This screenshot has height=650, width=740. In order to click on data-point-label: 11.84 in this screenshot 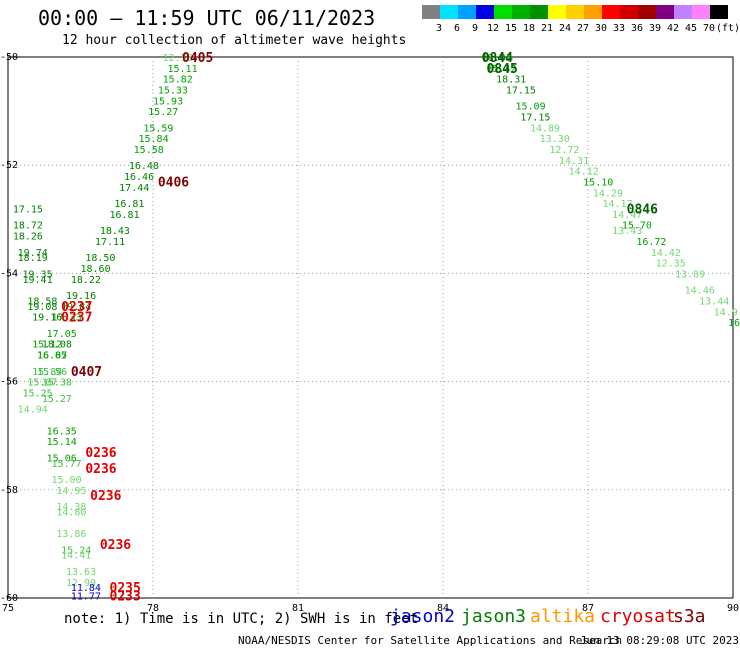, I will do `click(86, 588)`.